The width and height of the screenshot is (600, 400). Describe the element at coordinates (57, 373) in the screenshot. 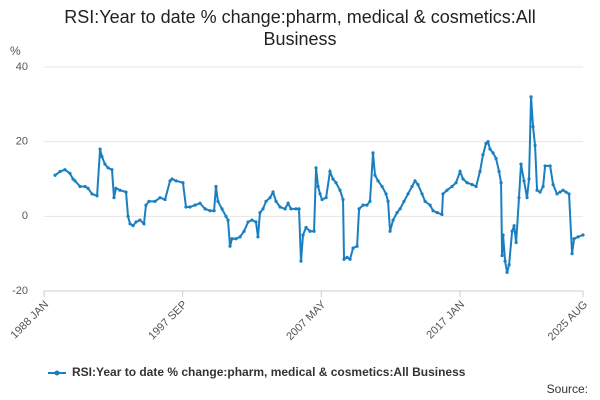

I see `legend-marker` at that location.